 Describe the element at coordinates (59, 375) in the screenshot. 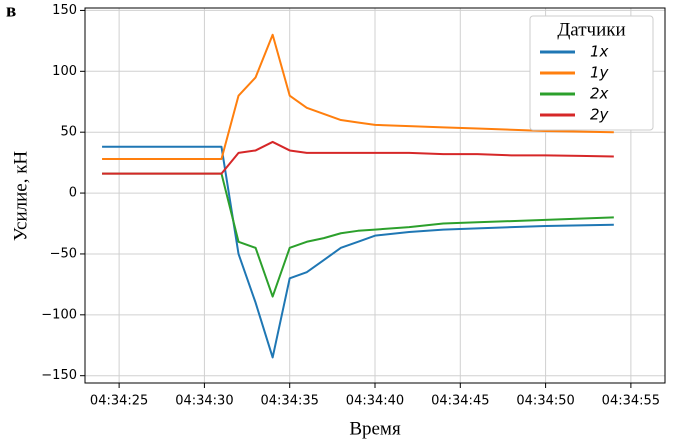

I see `y-tick-label: −150` at that location.